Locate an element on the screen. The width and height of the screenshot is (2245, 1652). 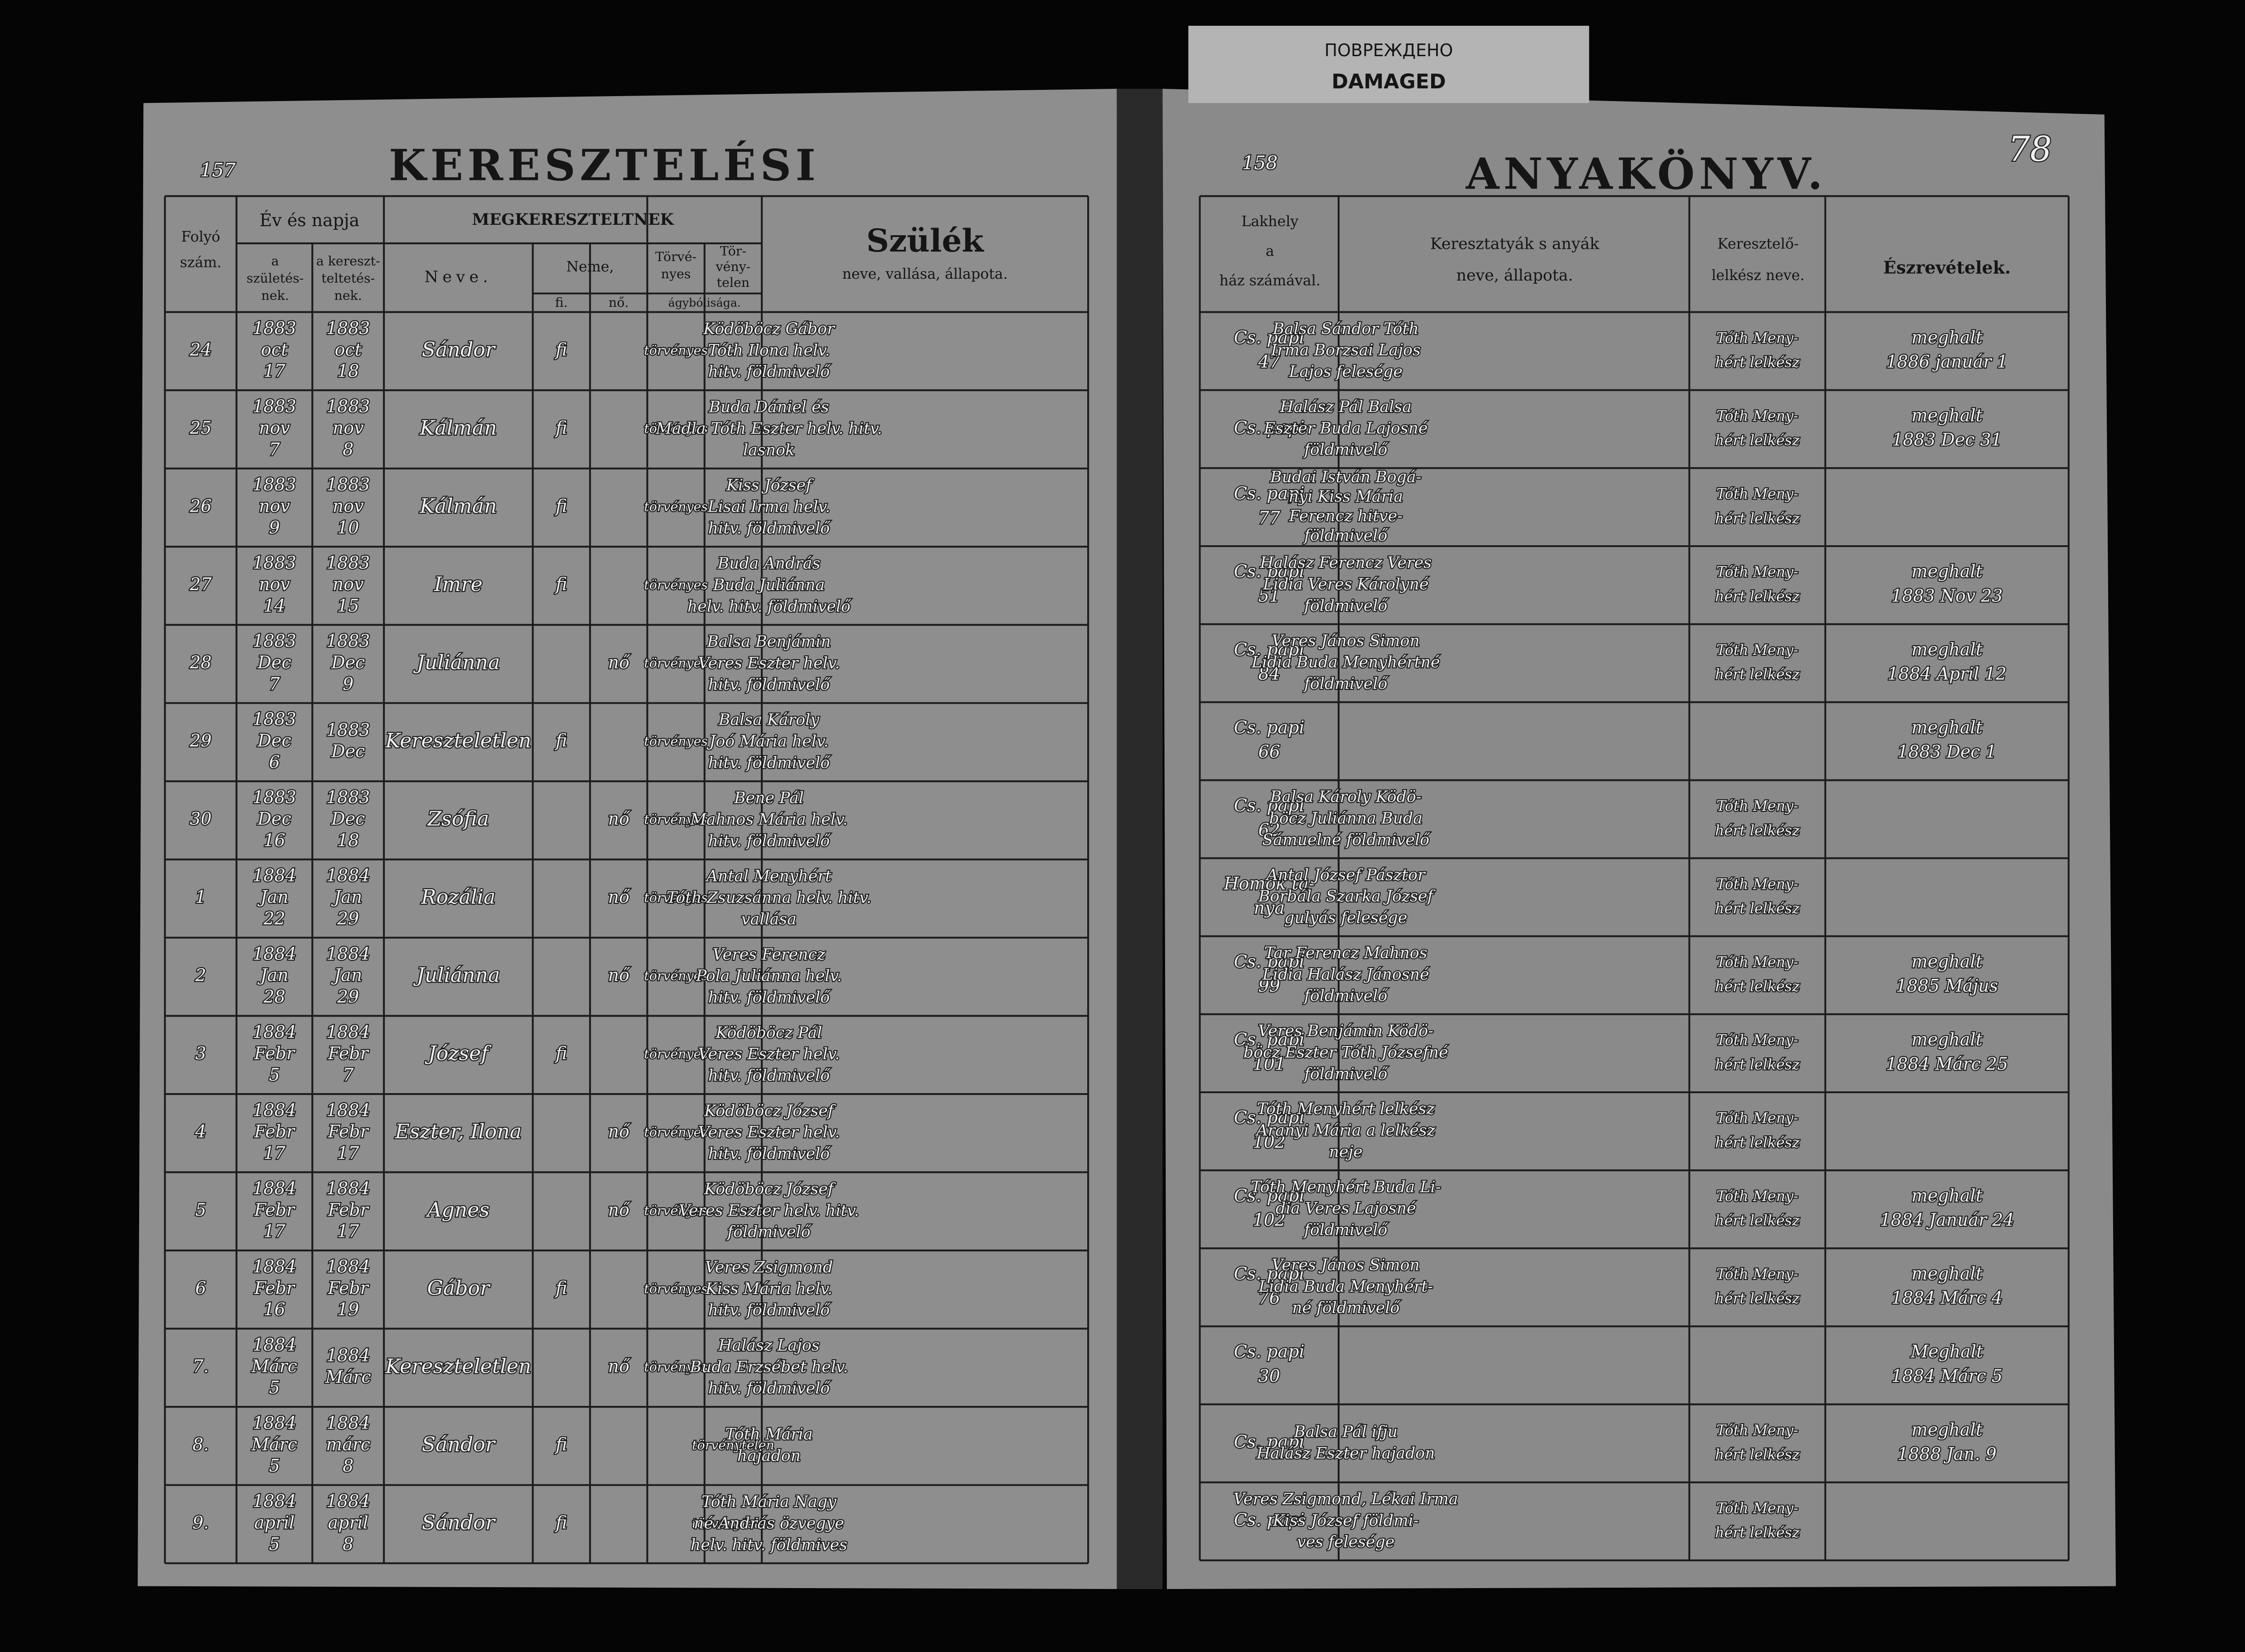
name: Imre is located at coordinates (458, 584).